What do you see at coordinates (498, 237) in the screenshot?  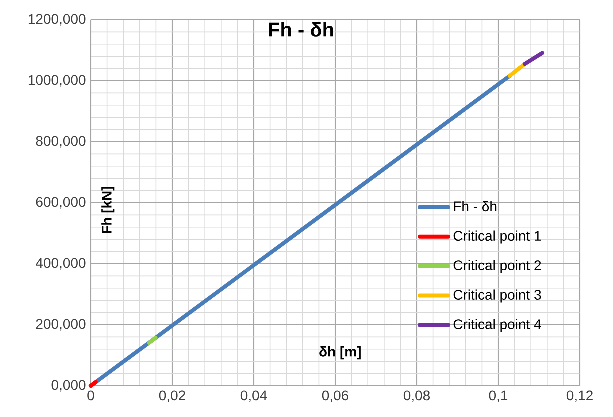 I see `legend-label: Critical point 1` at bounding box center [498, 237].